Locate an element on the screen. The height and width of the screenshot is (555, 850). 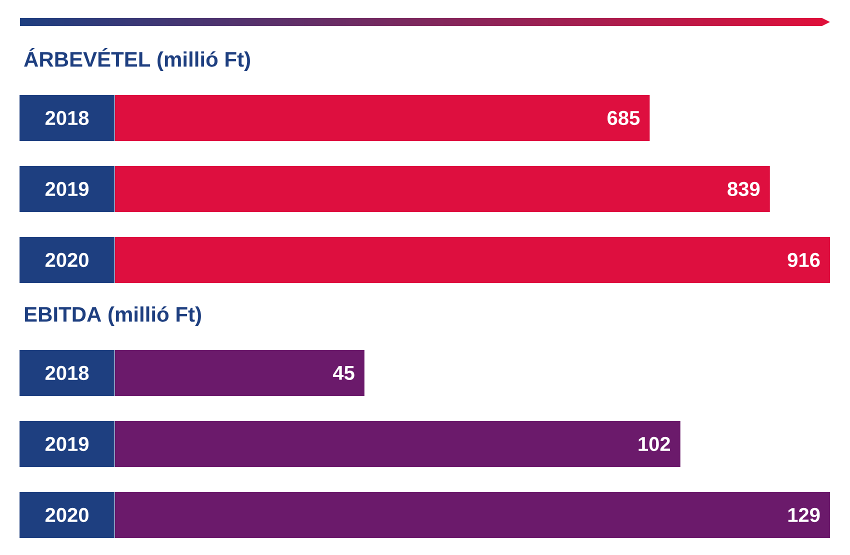
chart-title: EBITDA (millió Ft) is located at coordinates (112, 316).